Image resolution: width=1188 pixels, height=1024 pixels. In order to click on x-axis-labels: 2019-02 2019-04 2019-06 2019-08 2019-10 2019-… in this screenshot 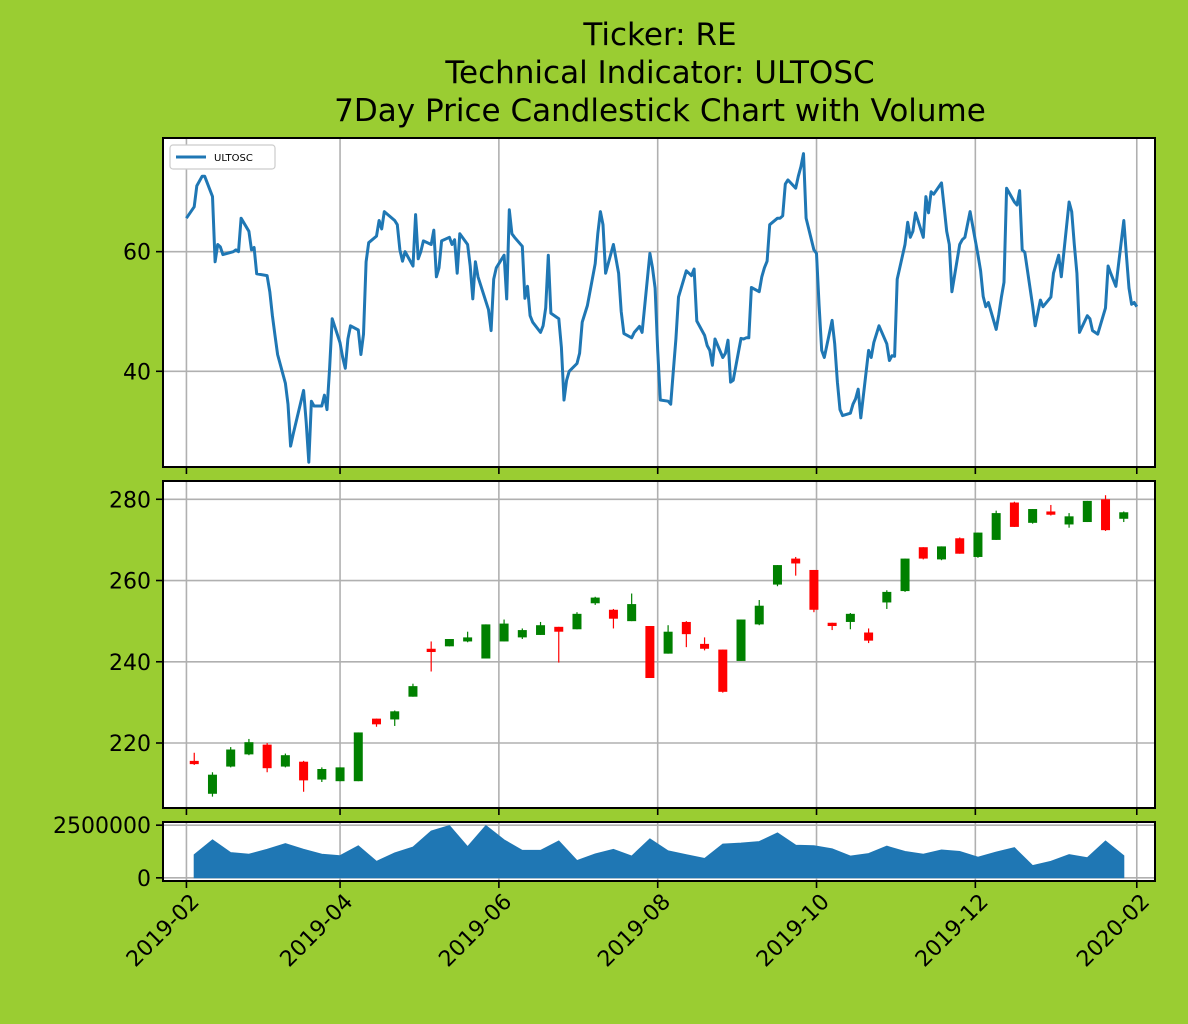, I will do `click(638, 931)`.